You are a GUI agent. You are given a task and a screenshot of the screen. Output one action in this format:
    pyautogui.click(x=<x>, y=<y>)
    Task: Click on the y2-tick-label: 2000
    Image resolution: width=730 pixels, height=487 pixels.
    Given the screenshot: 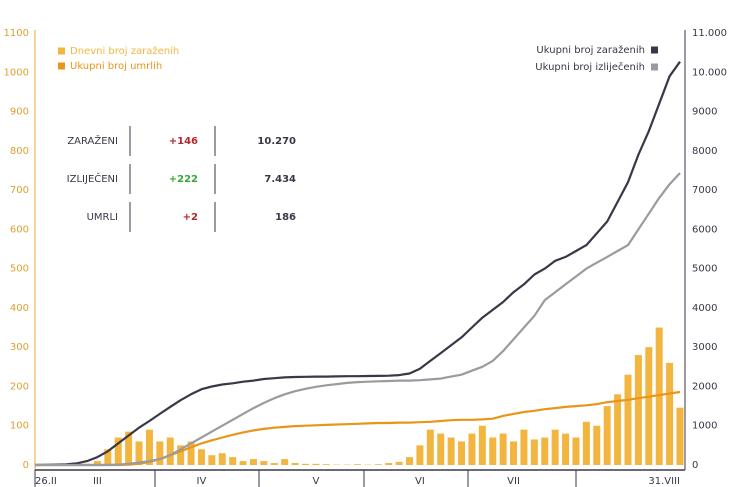 What is the action you would take?
    pyautogui.click(x=704, y=386)
    